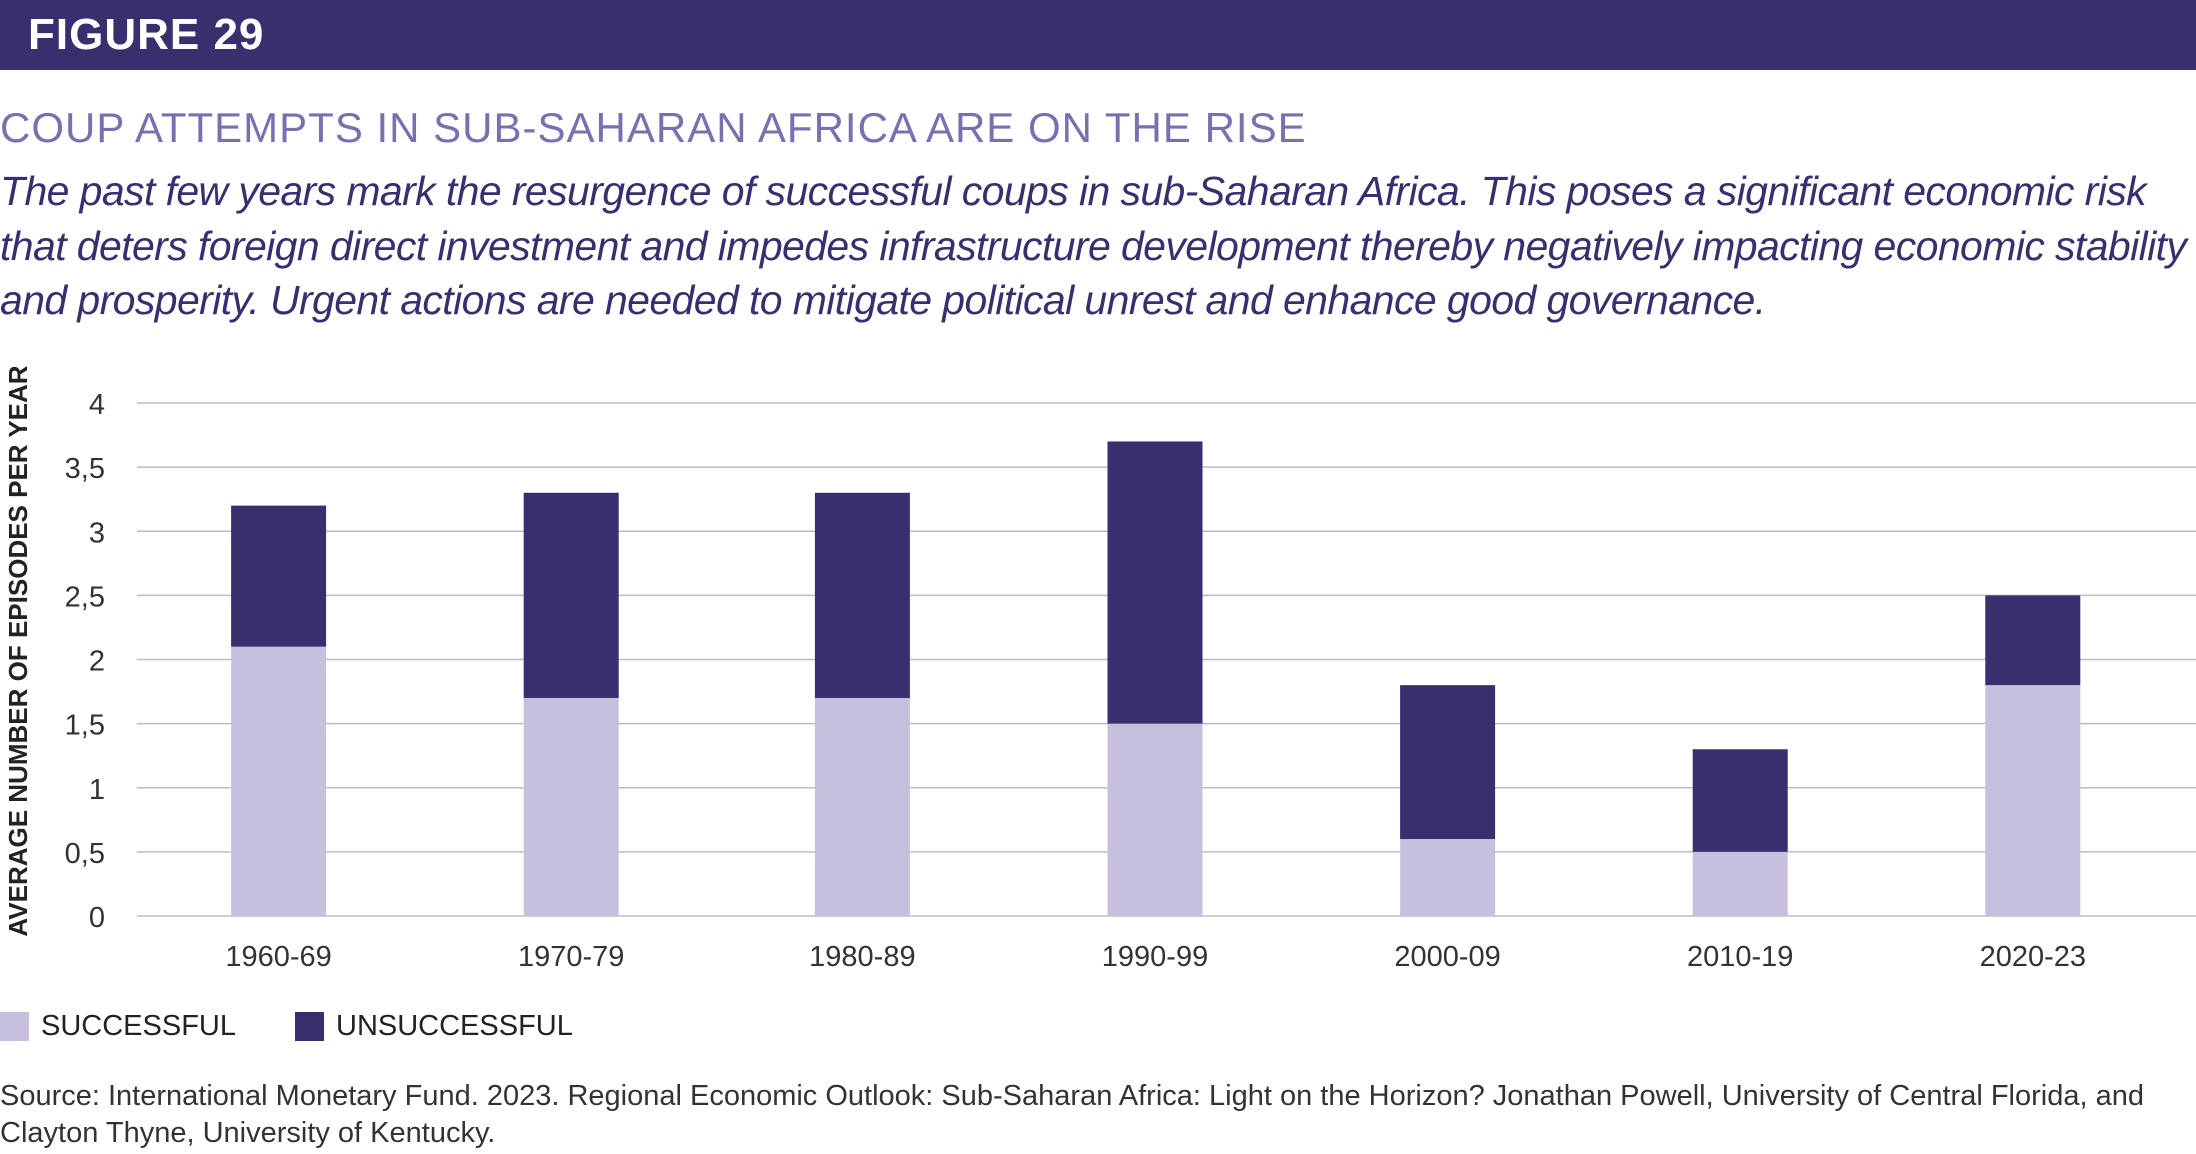  What do you see at coordinates (14, 1026) in the screenshot?
I see `legend-swatch-successful` at bounding box center [14, 1026].